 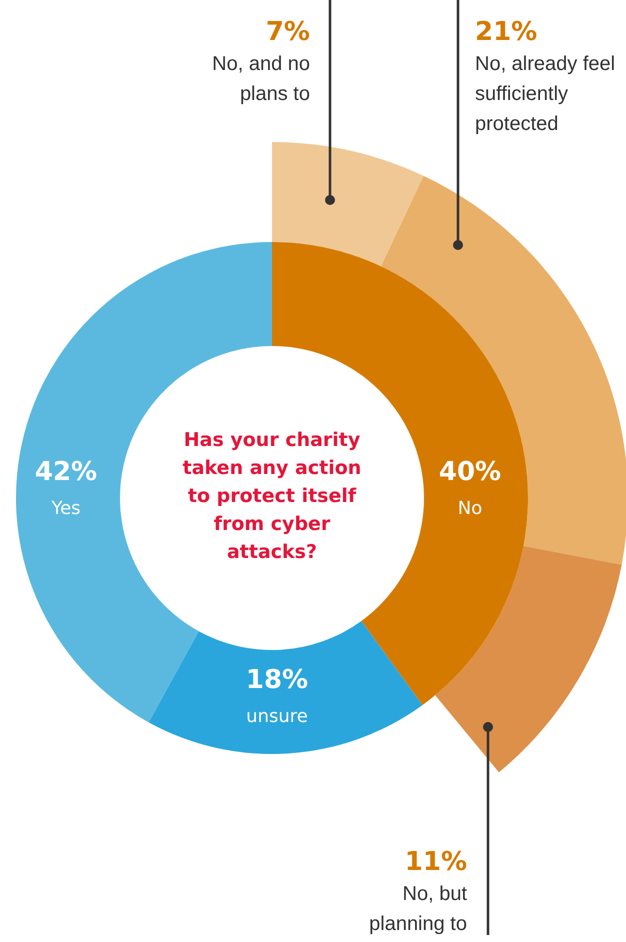 What do you see at coordinates (272, 496) in the screenshot?
I see `text: Has your charity taken any action to protect itself from cyber attacks?` at bounding box center [272, 496].